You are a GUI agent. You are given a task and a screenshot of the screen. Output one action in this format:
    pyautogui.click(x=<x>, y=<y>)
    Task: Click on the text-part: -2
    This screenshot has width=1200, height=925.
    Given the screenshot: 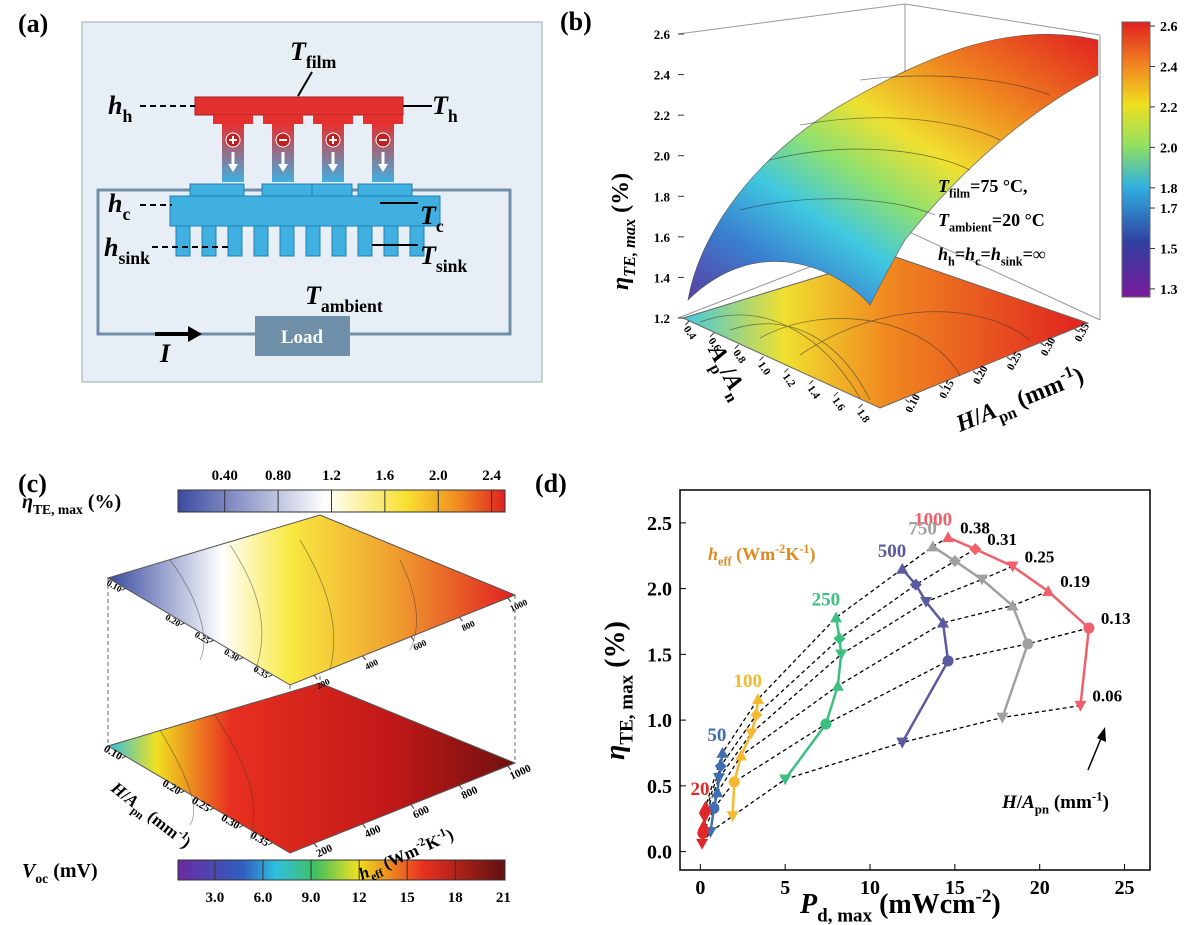 What is the action you would take?
    pyautogui.click(x=984, y=896)
    